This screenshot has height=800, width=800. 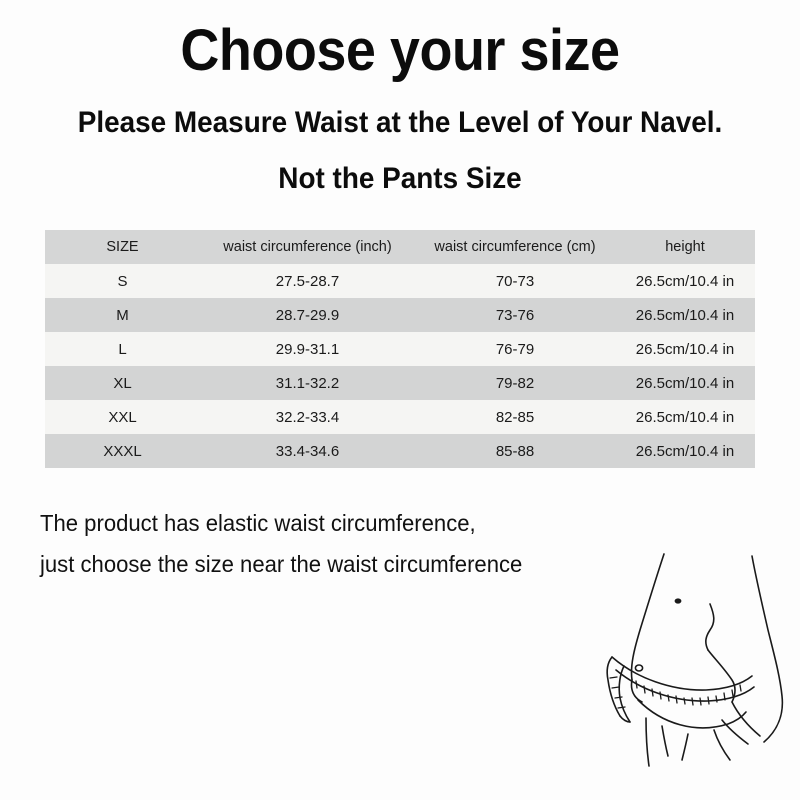 What do you see at coordinates (400, 178) in the screenshot?
I see `subtitle-not-pants-size: Not the Pants Size` at bounding box center [400, 178].